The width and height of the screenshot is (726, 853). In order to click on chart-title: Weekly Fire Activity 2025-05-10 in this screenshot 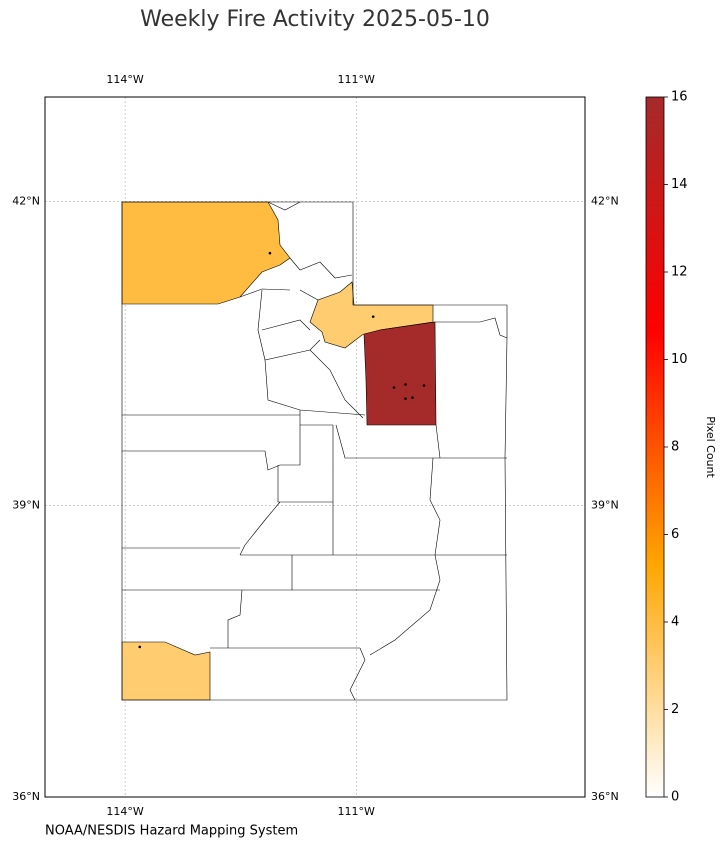, I will do `click(315, 19)`.